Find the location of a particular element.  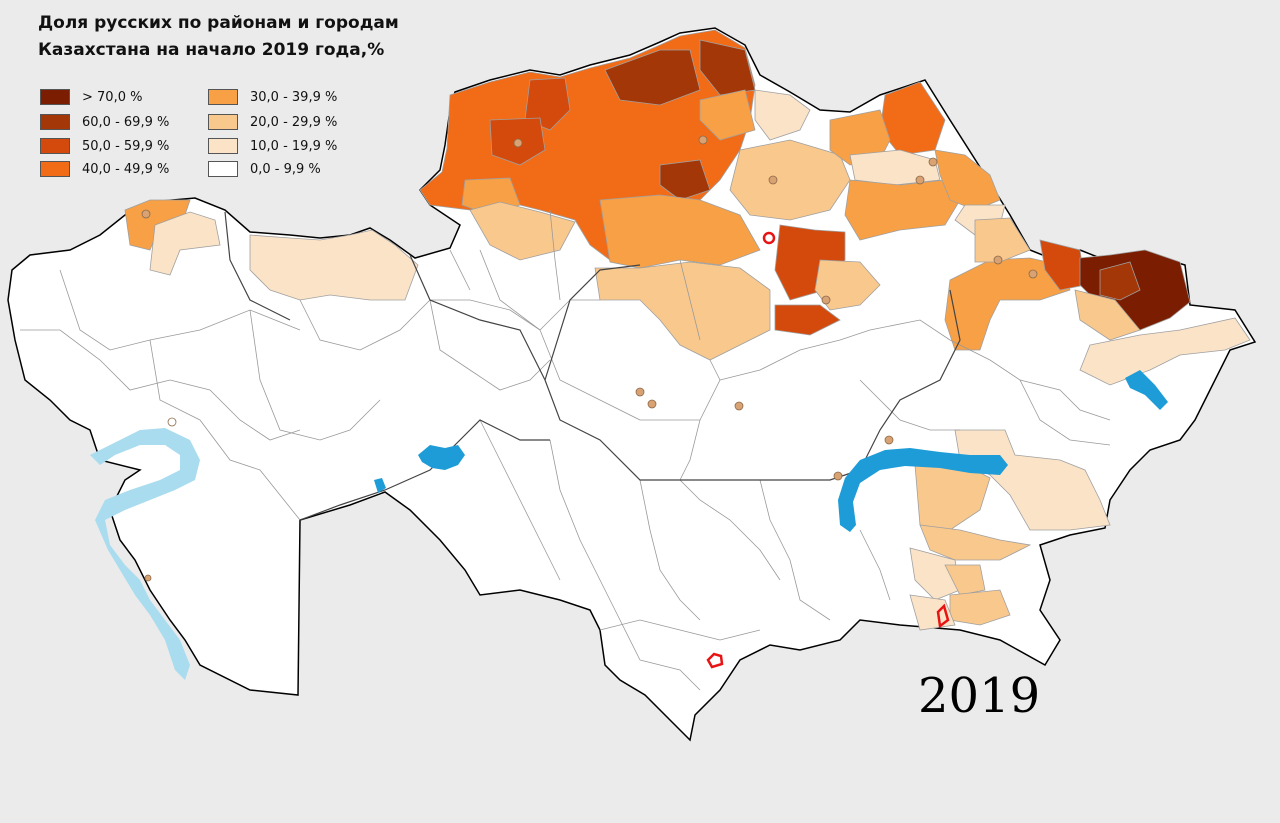

legend-label: 60,0 - 69,9 % is located at coordinates (126, 122).